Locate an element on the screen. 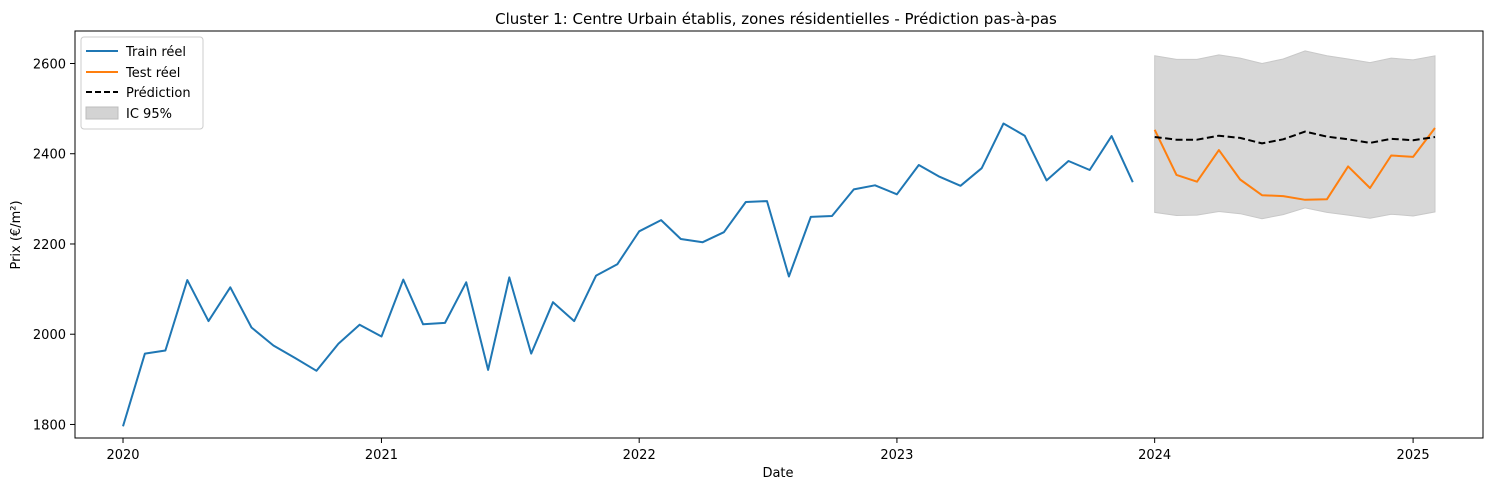 This screenshot has width=1489, height=490. legend-label-prediction: Prédiction is located at coordinates (158, 93).